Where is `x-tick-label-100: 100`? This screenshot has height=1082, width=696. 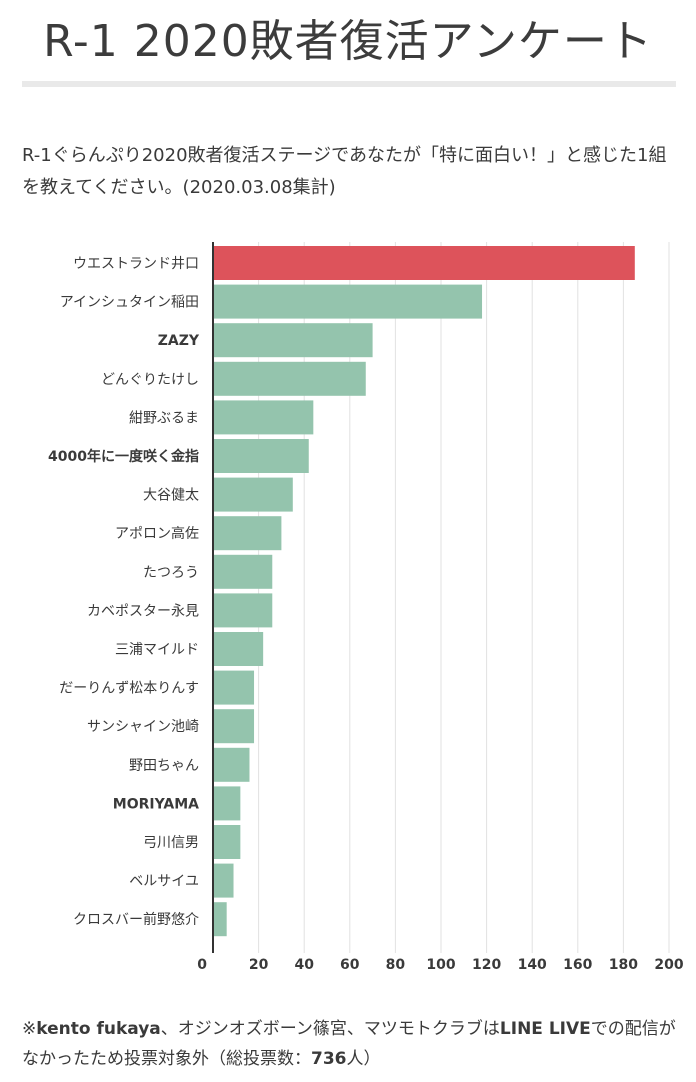
x-tick-label-100: 100 is located at coordinates (440, 965).